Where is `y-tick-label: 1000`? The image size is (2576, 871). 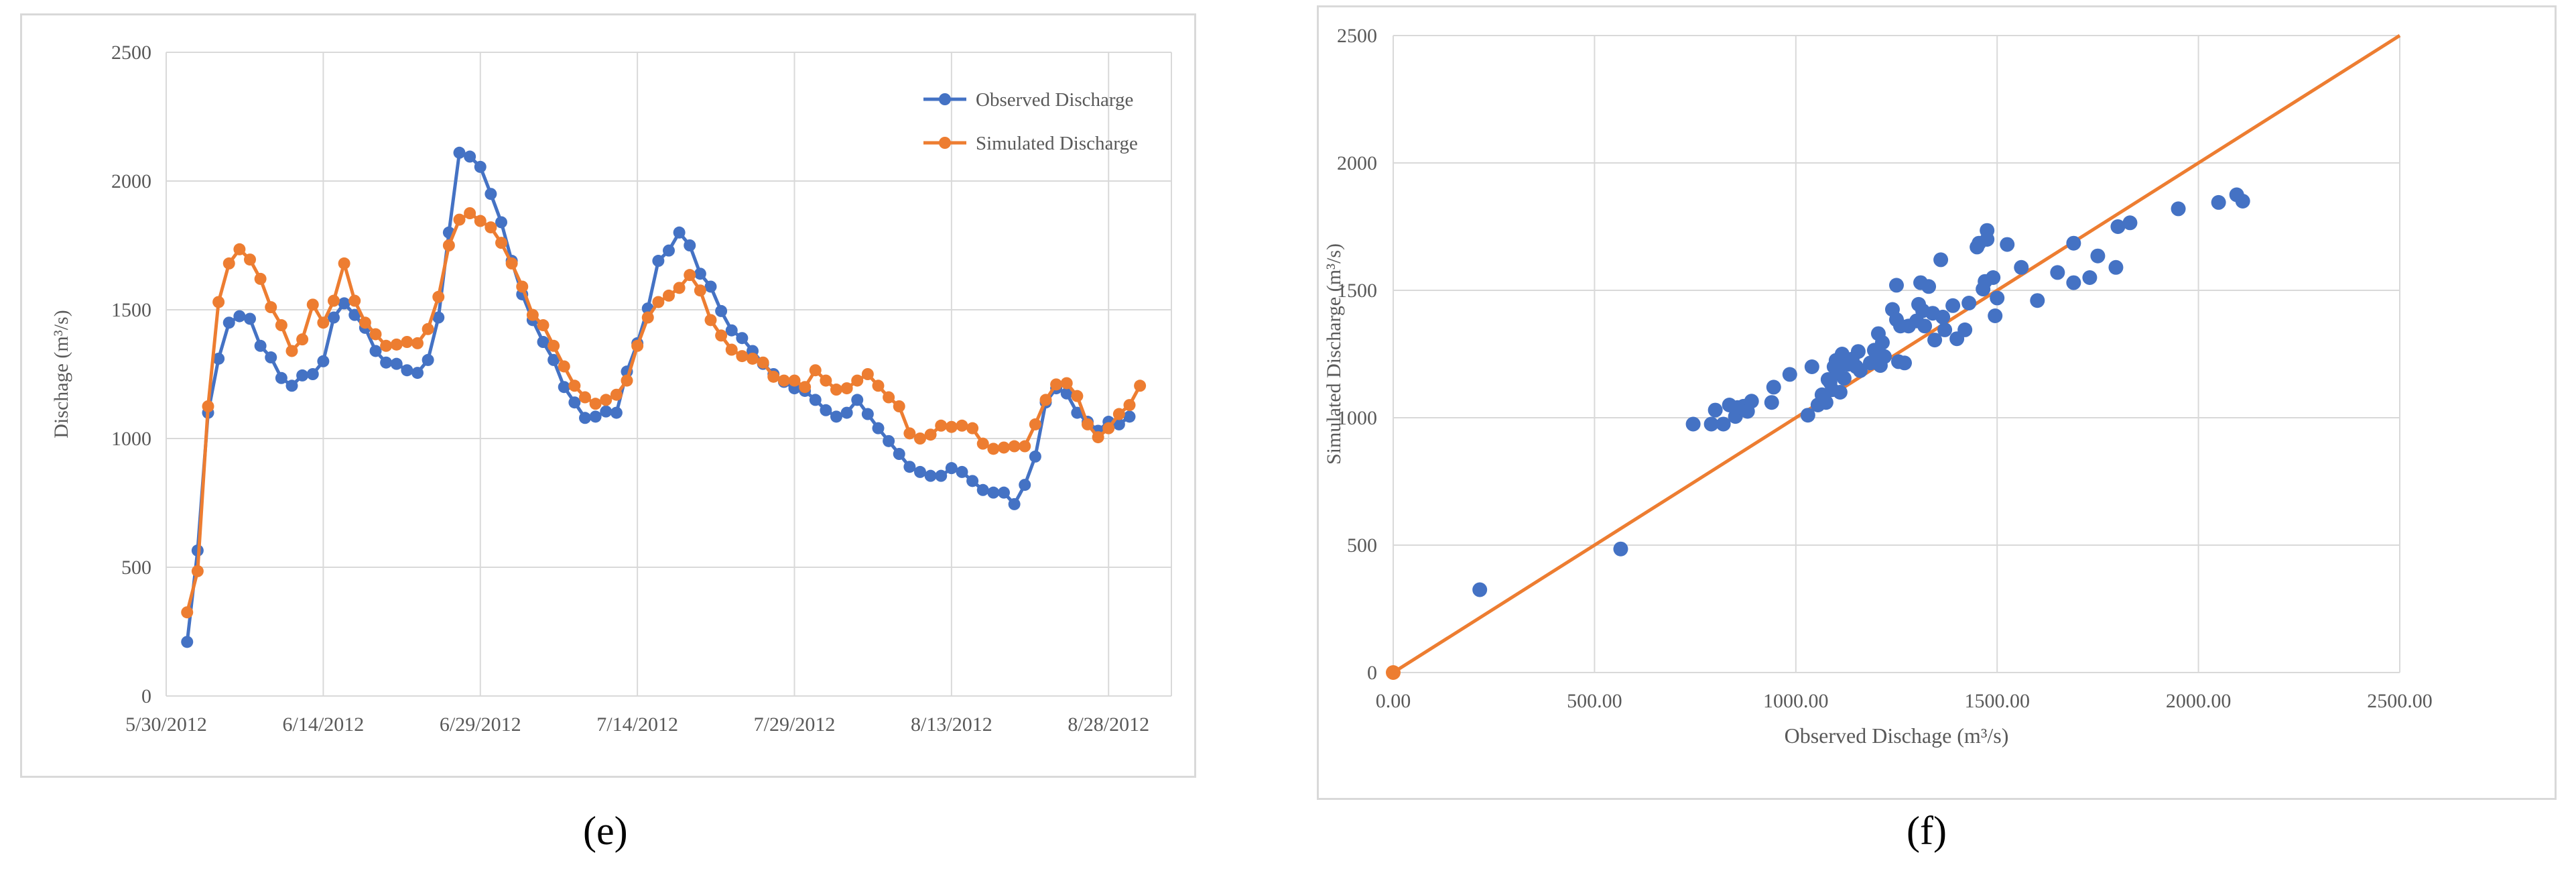 y-tick-label: 1000 is located at coordinates (131, 439).